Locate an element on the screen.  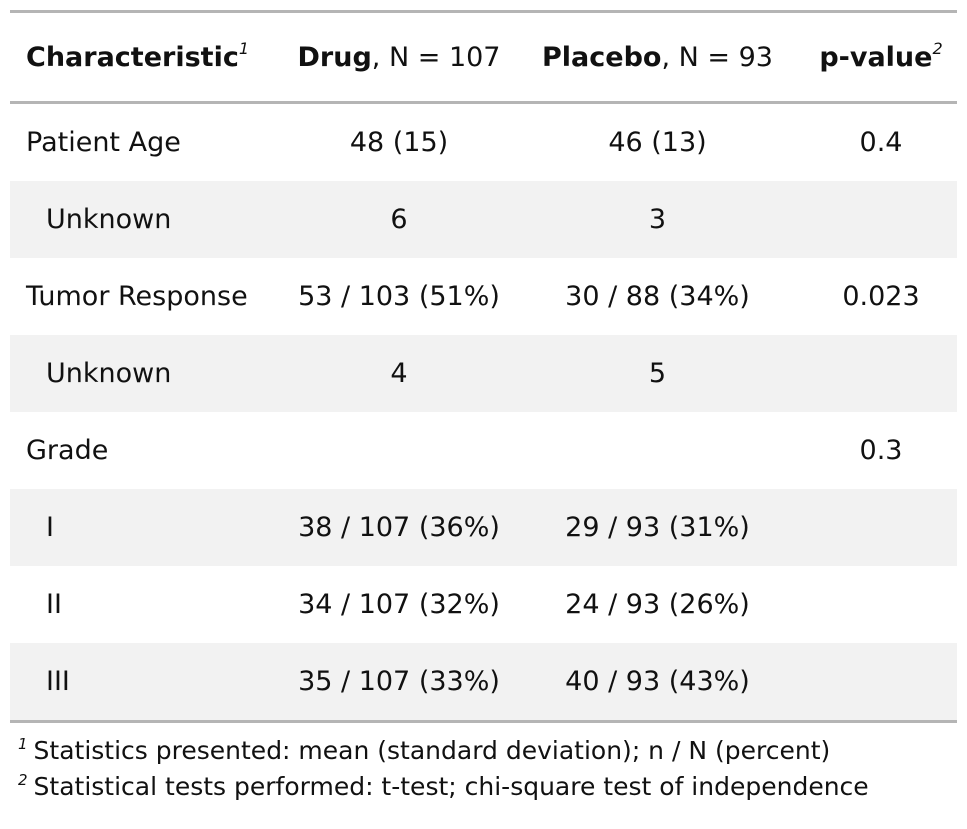
row-drug-value: 6 is located at coordinates (399, 219).